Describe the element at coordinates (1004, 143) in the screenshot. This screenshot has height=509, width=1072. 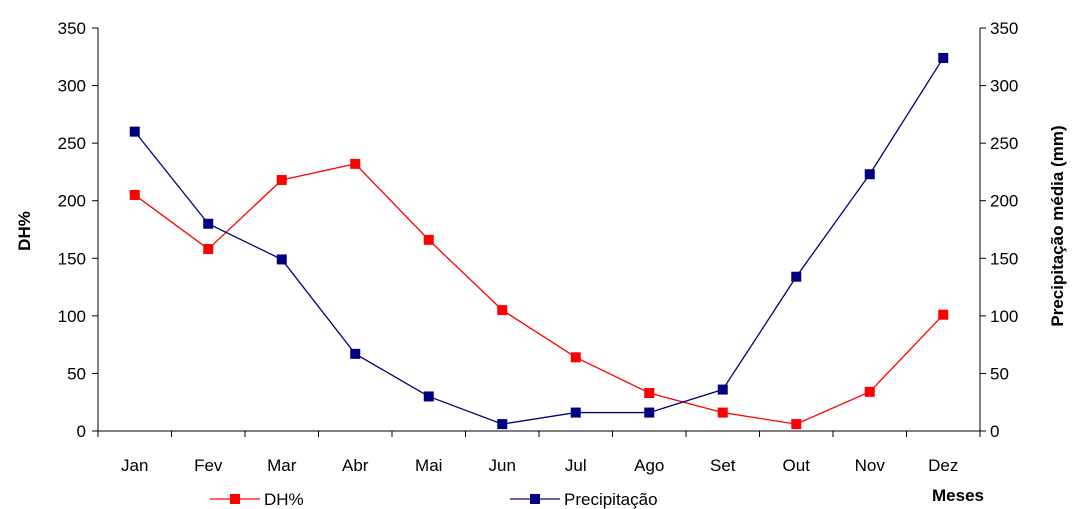
I see `y2-tick-label: 250` at that location.